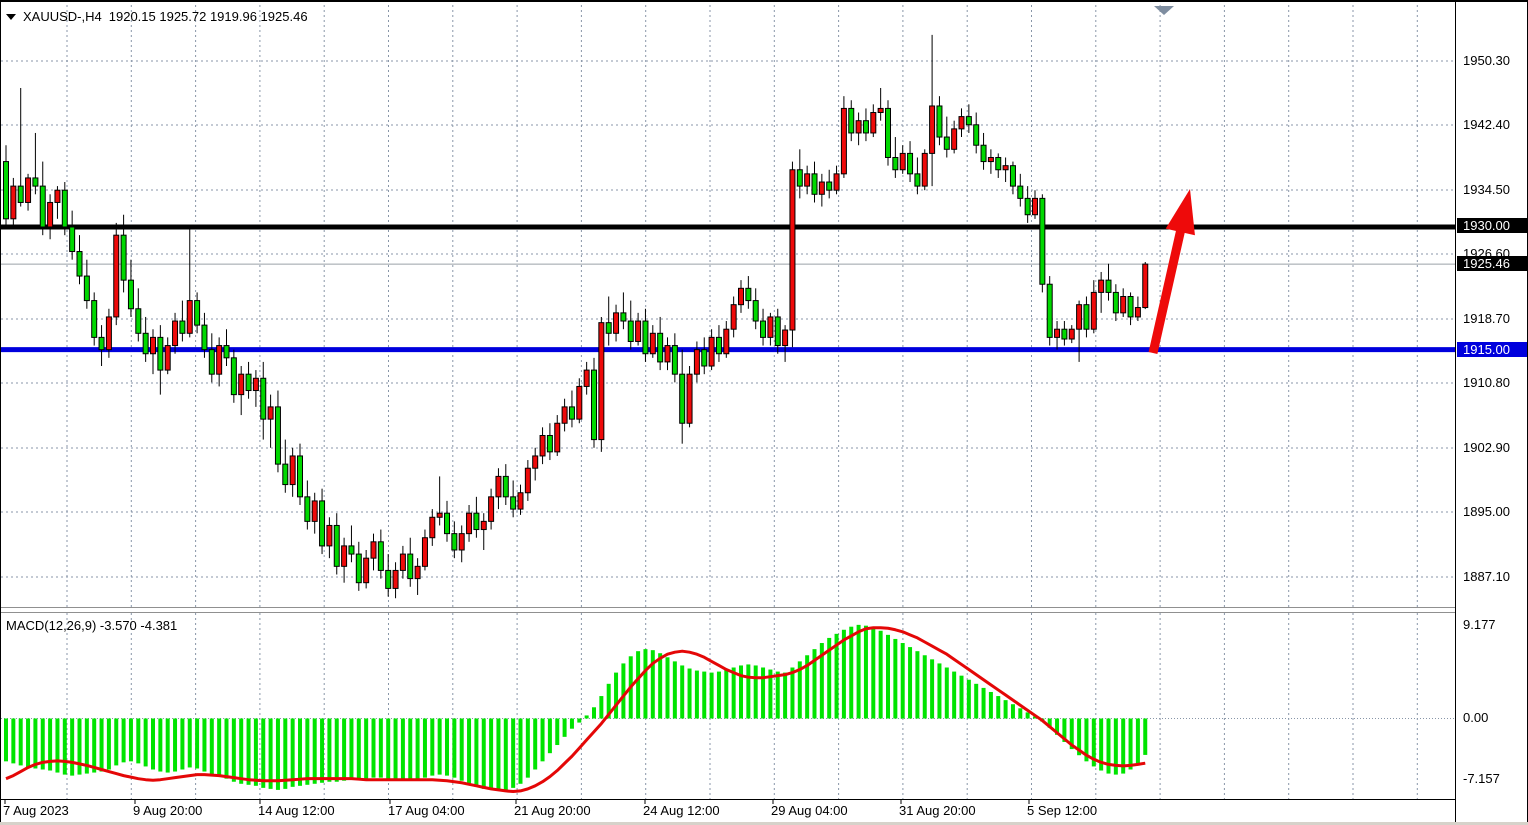  What do you see at coordinates (552, 810) in the screenshot?
I see `time-tick-label: 21 Aug 20:00` at bounding box center [552, 810].